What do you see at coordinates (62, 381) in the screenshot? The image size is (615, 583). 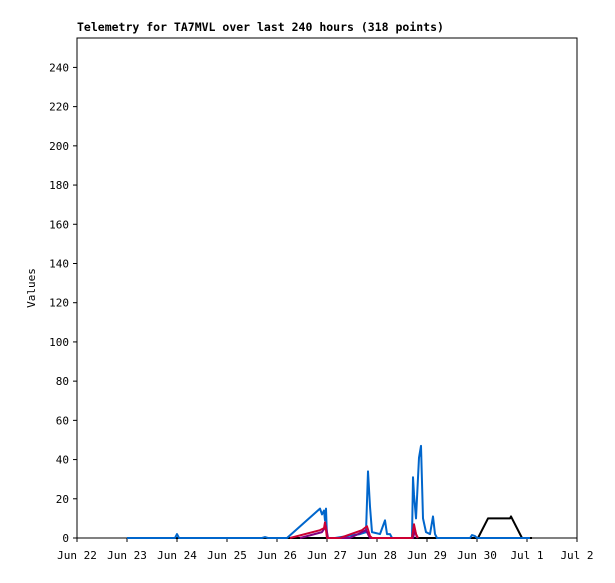 I see `y-tick-label: 80` at bounding box center [62, 381].